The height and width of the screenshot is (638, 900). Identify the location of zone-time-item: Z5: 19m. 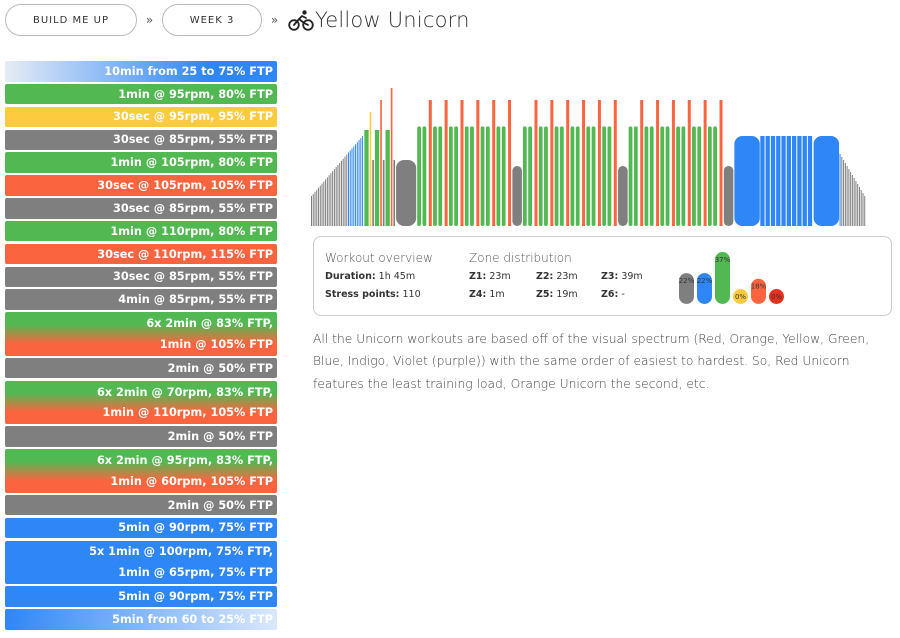
(557, 294).